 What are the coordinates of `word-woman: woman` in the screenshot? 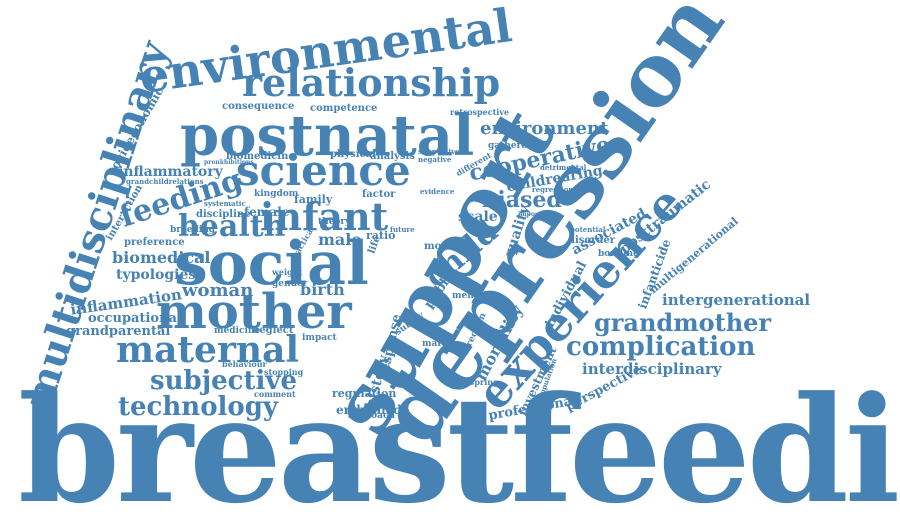 It's located at (218, 290).